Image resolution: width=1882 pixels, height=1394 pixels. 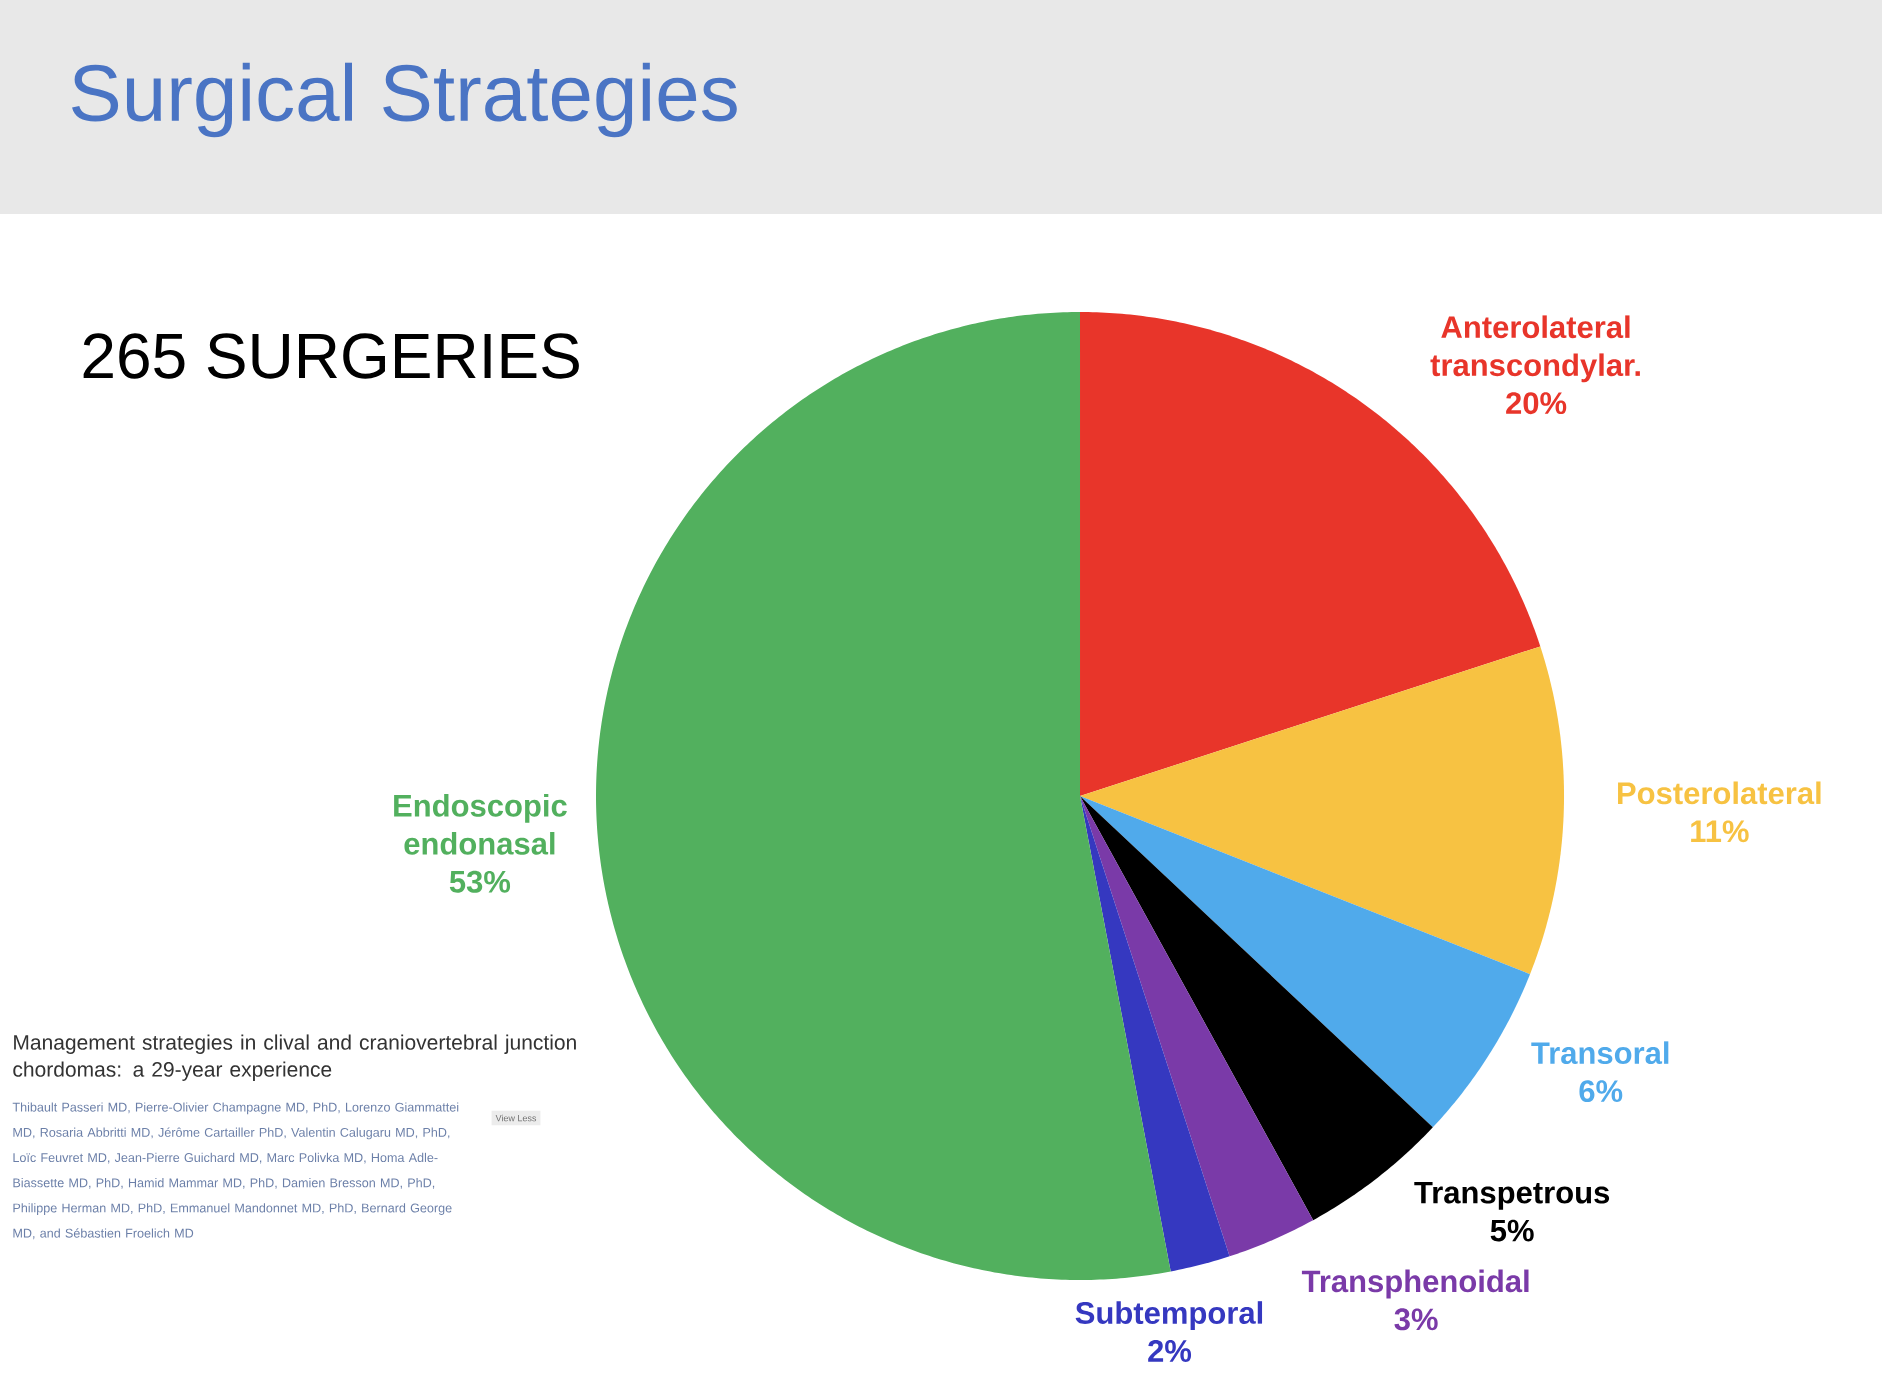 I want to click on slice-label: Transphenoidal, so click(x=1415, y=1284).